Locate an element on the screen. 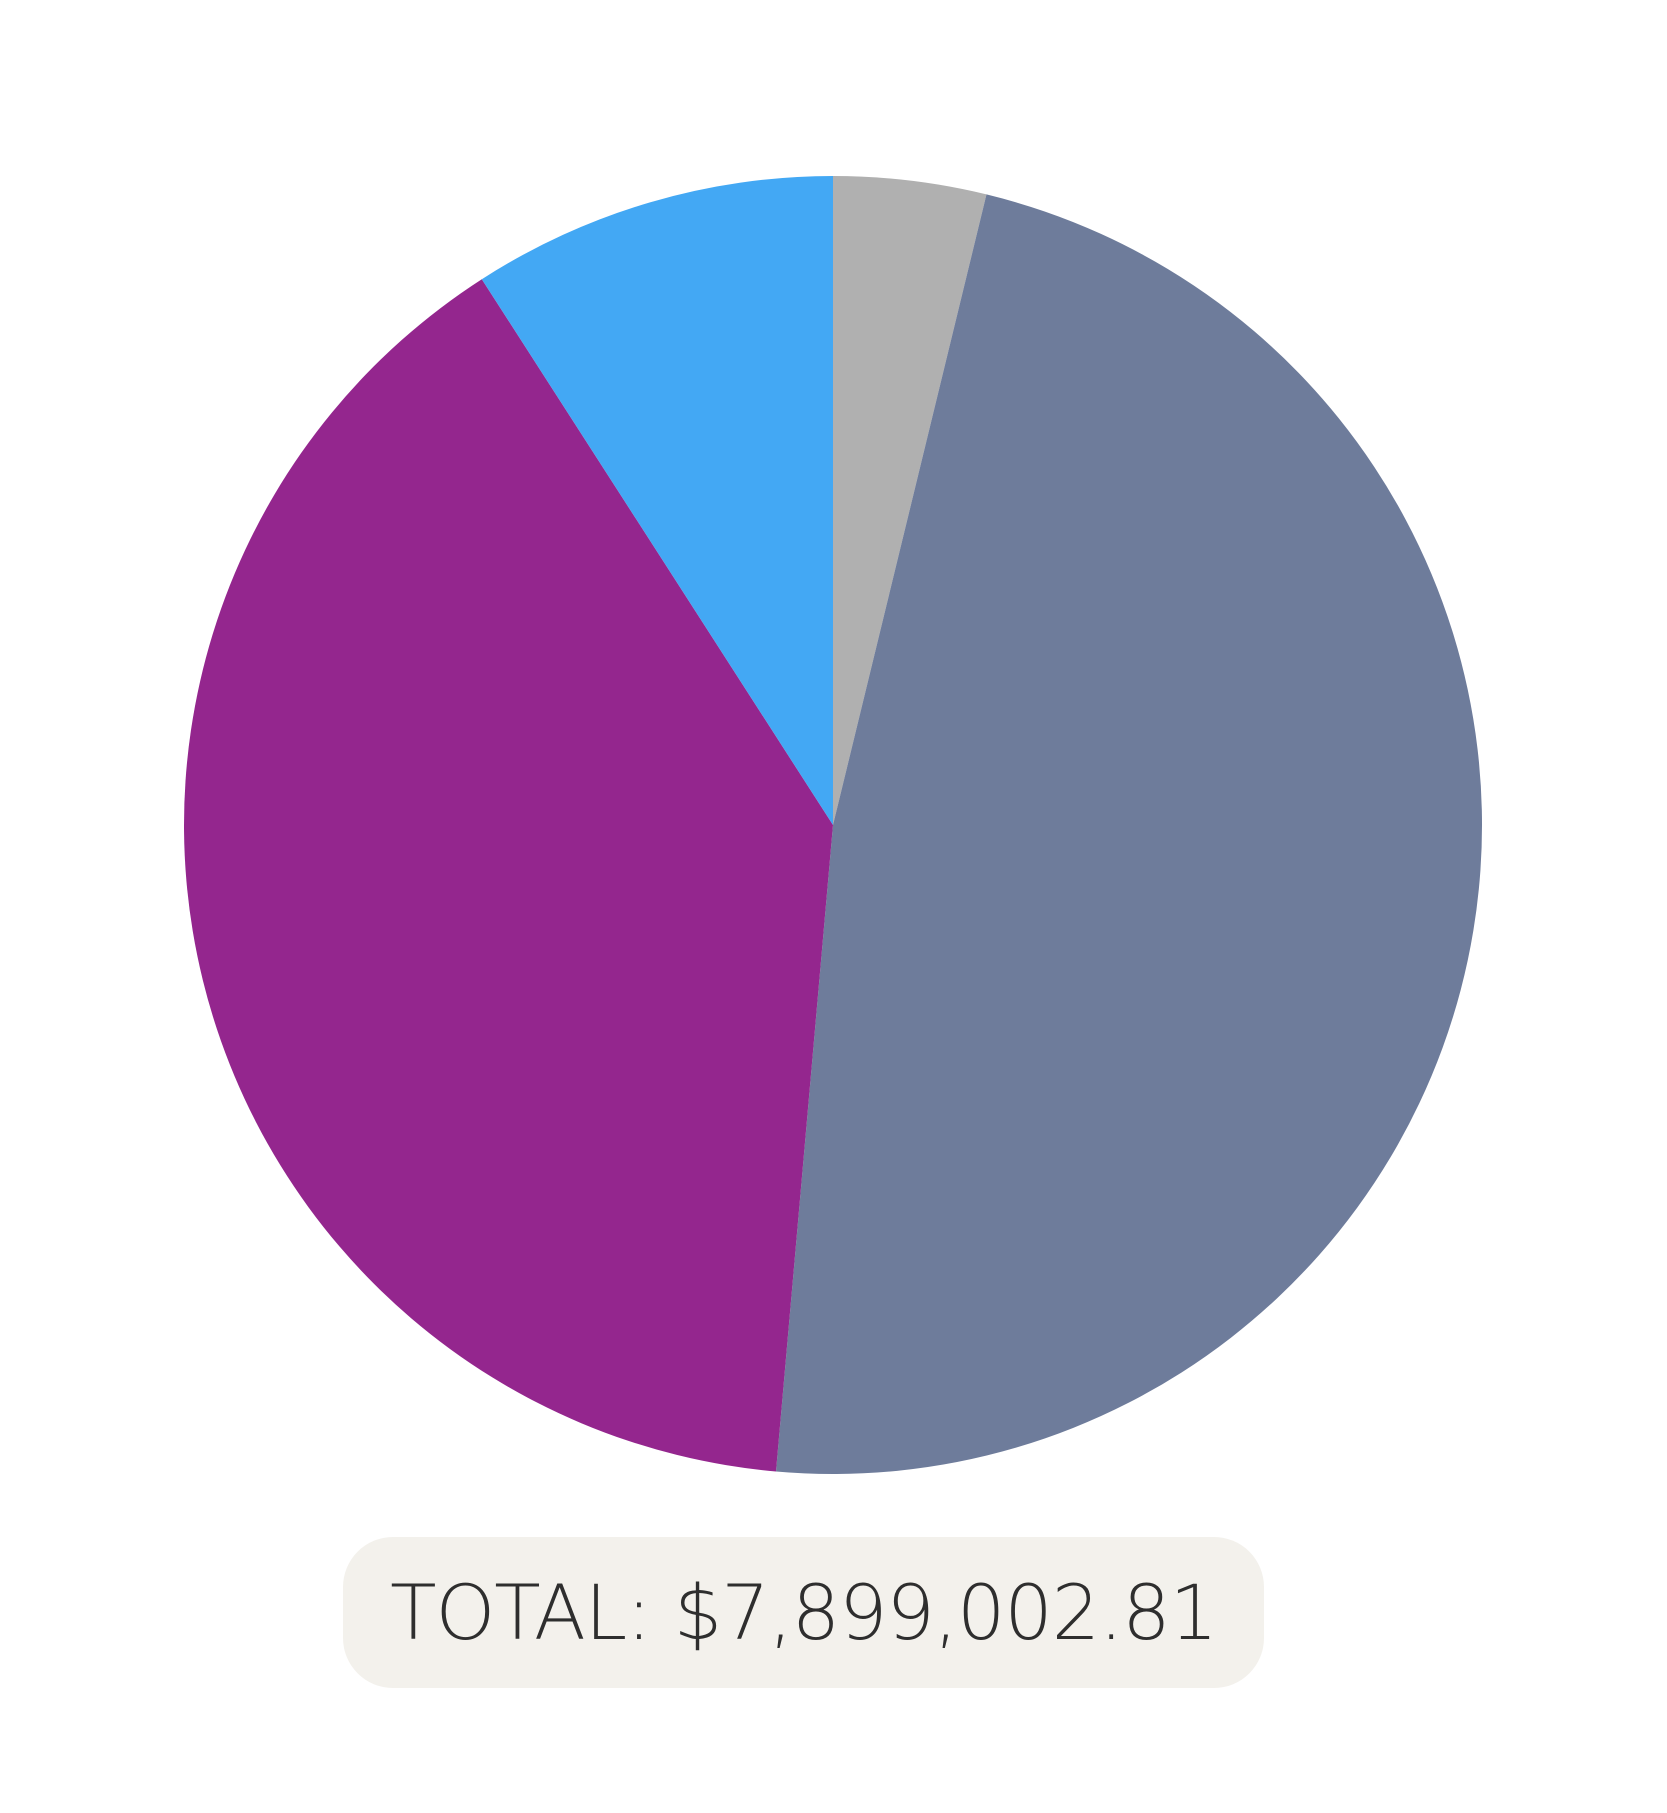 Image resolution: width=1667 pixels, height=1813 pixels. total-label: TOTAL: $7,899,002.81 is located at coordinates (804, 1612).